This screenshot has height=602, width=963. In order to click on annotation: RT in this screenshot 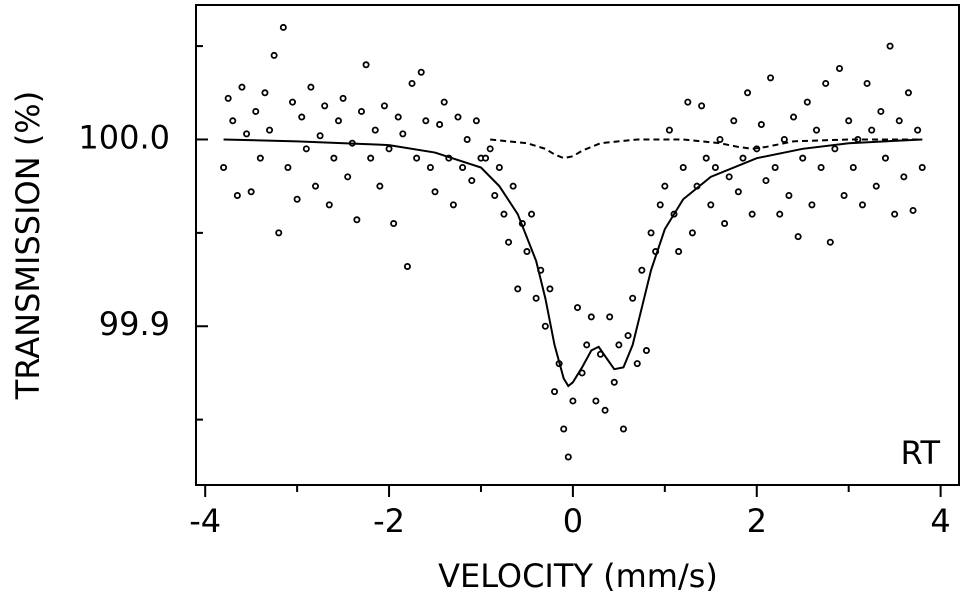, I will do `click(921, 453)`.